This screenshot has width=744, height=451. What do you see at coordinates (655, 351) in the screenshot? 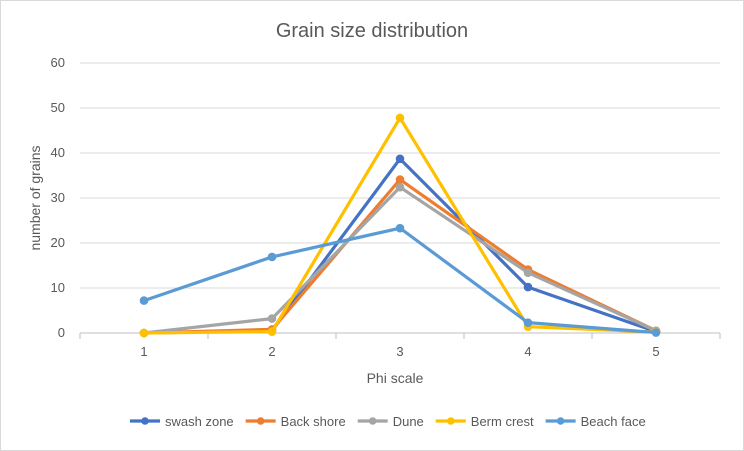
I see `x-tick-label: 5` at bounding box center [655, 351].